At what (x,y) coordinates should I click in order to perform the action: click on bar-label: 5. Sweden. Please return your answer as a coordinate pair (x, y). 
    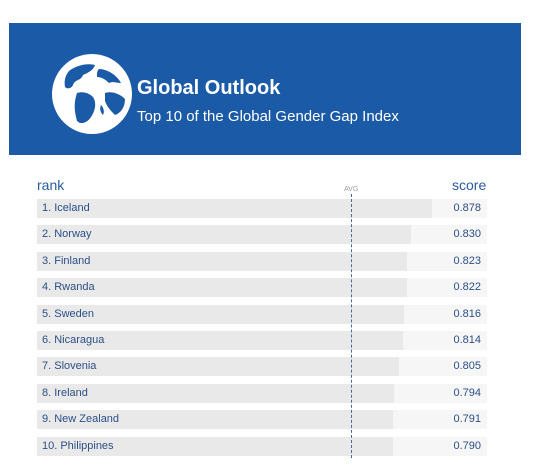
    Looking at the image, I should click on (68, 313).